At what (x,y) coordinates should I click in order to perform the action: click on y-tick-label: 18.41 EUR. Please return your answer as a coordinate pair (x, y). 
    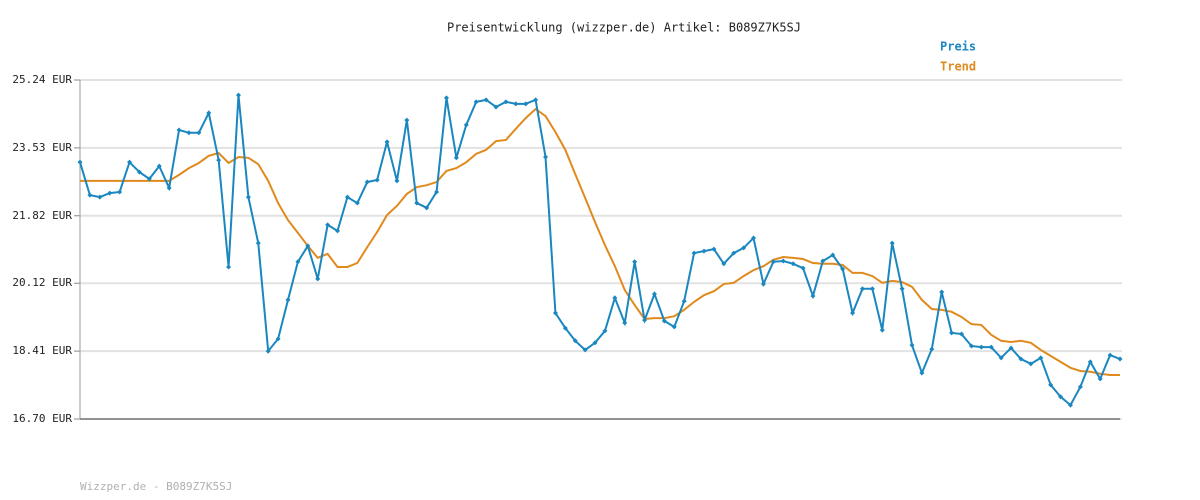
    Looking at the image, I should click on (42, 350).